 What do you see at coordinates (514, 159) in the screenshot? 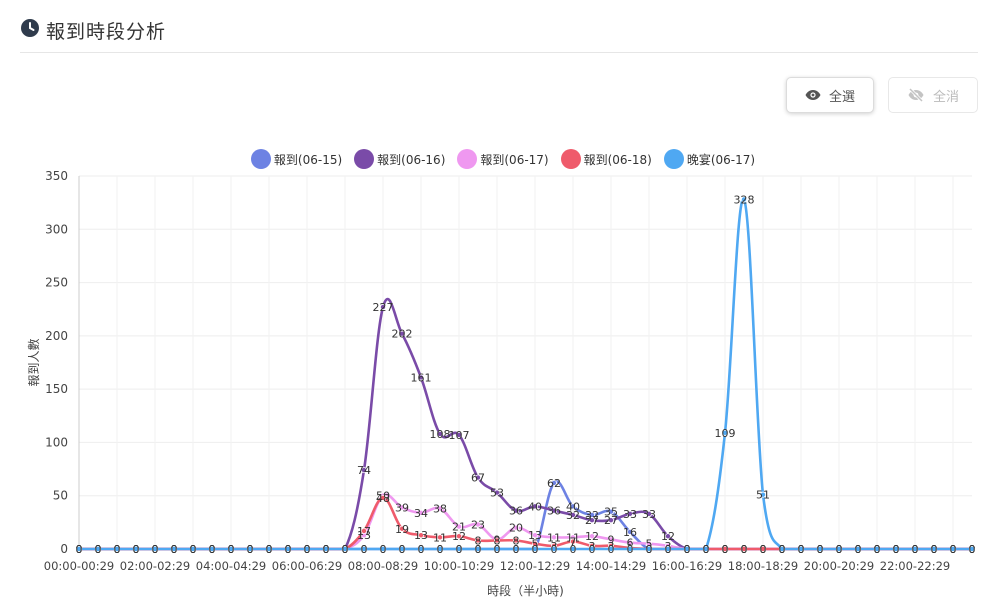
I see `legend-label: 報到(06-17)` at bounding box center [514, 159].